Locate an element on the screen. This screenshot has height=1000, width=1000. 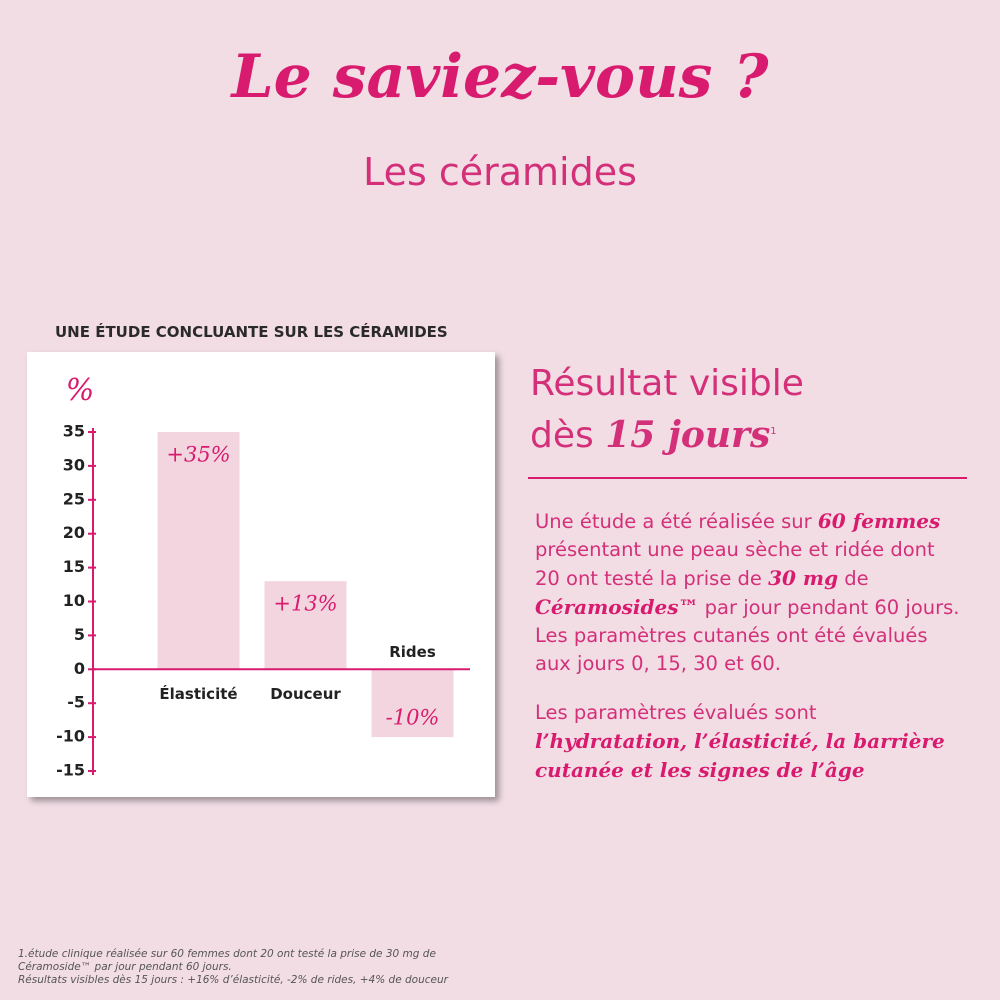
footnote-line: Céramoside™ par jour pendant 60 jours. is located at coordinates (125, 967).